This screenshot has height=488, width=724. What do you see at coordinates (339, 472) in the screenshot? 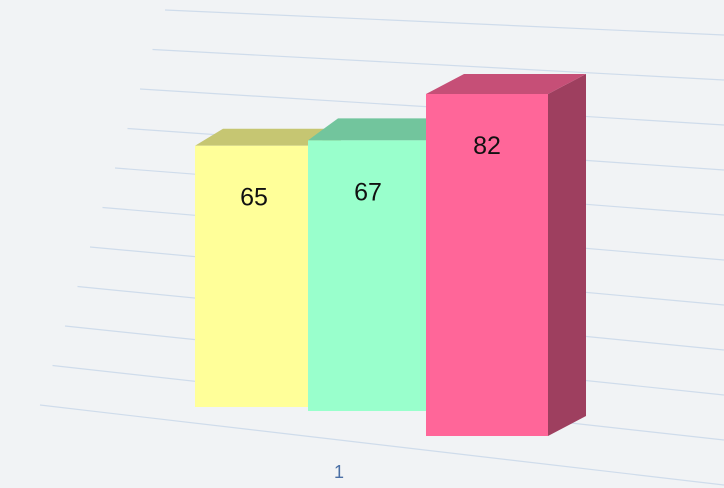
I see `x-tick-label: 1` at bounding box center [339, 472].